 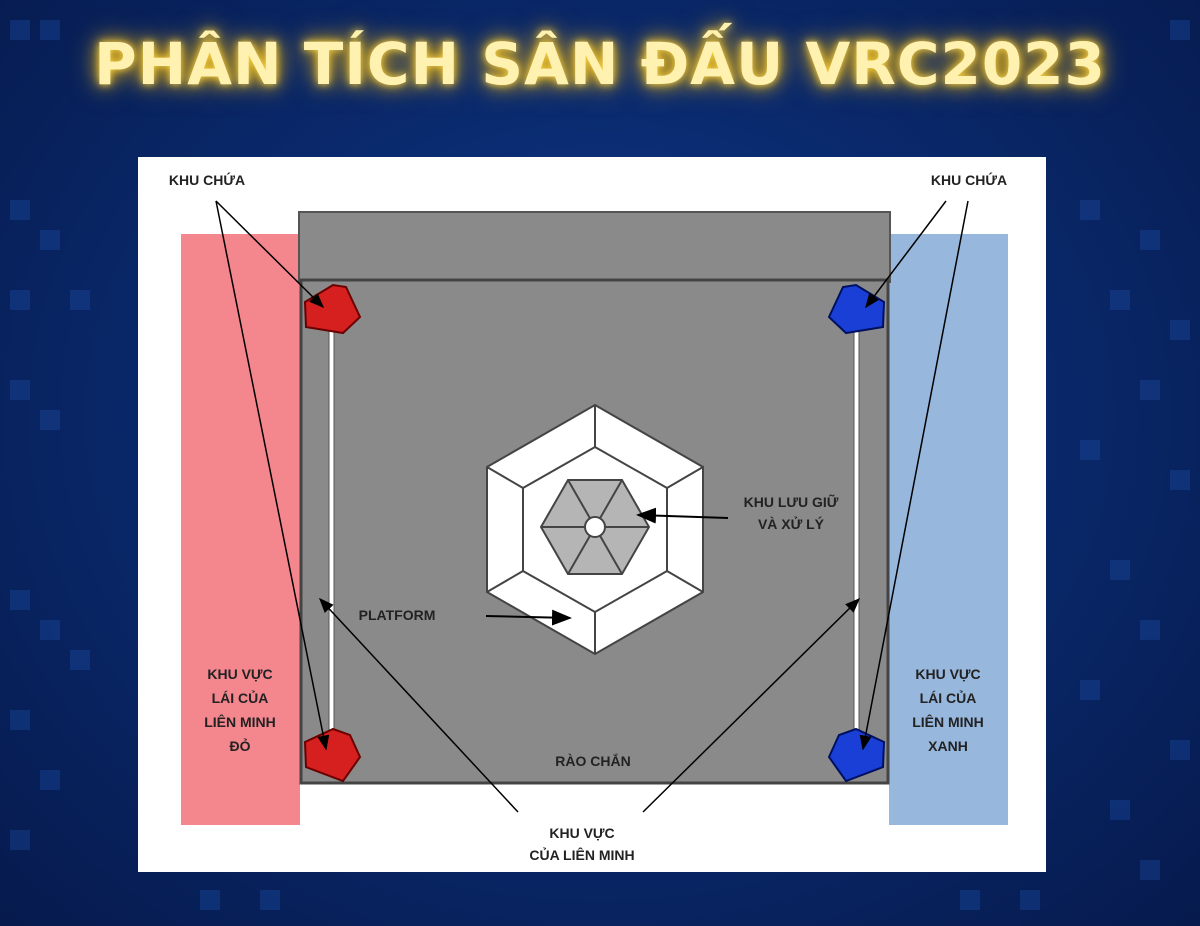 I want to click on container-label-right: KHU CHỨA, so click(x=969, y=180).